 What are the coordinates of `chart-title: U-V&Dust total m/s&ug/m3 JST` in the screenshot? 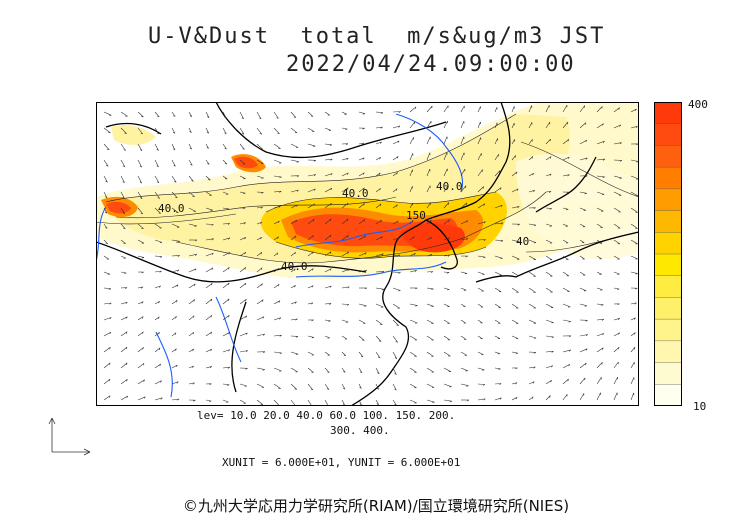 It's located at (377, 36).